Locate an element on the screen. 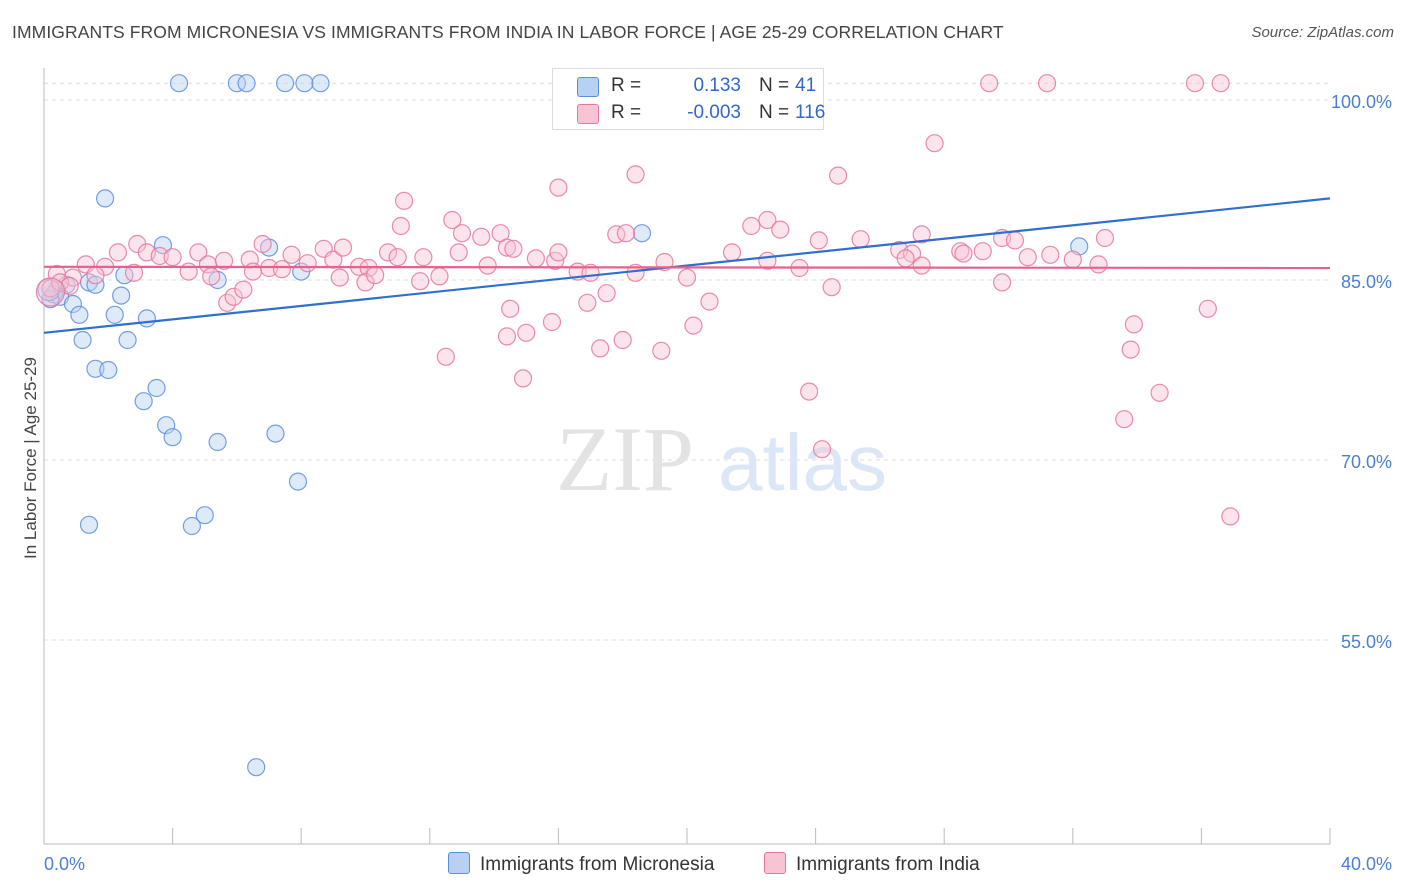 Image resolution: width=1406 pixels, height=892 pixels. swatch-micronesia is located at coordinates (588, 87).